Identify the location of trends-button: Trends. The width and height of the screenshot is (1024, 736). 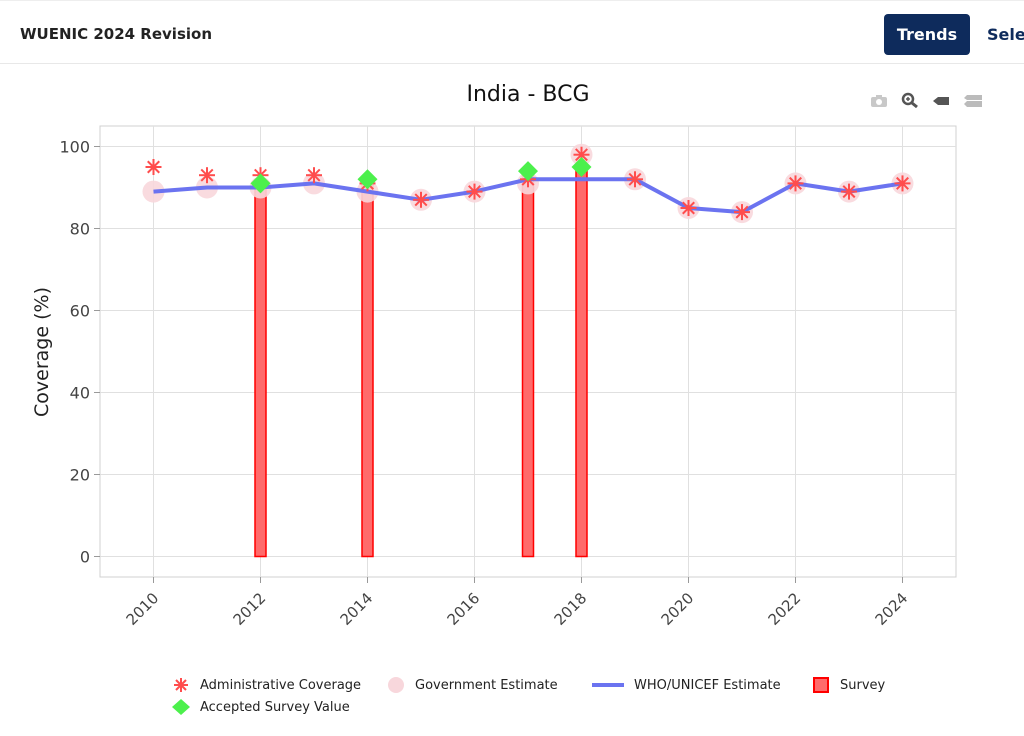
(927, 34).